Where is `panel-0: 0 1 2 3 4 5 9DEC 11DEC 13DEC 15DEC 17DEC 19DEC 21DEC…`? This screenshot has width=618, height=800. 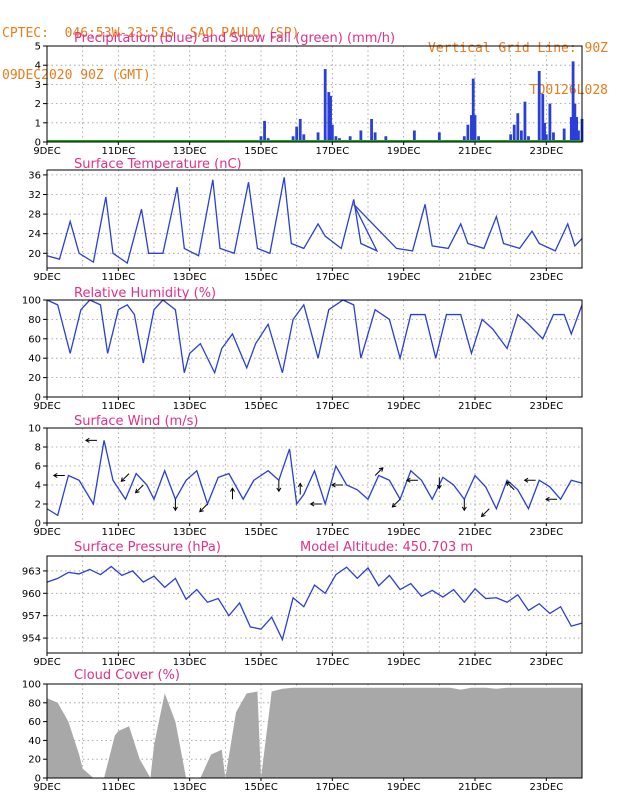 panel-0: 0 1 2 3 4 5 9DEC 11DEC 13DEC 15DEC 17DEC 19DEC 21DEC… is located at coordinates (308, 94).